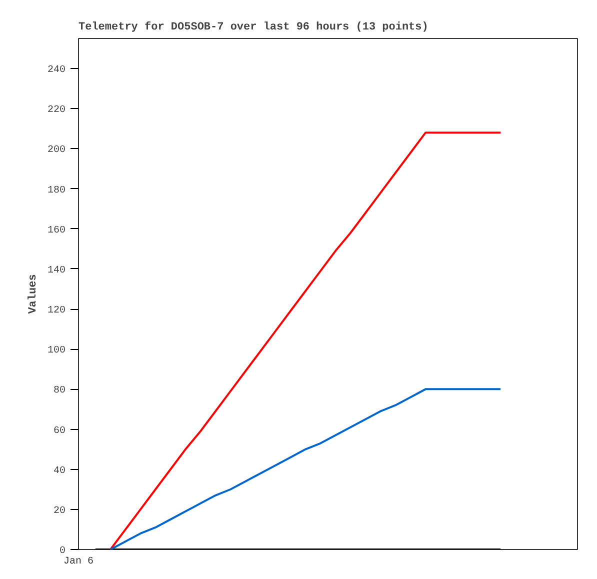 This screenshot has width=597, height=579. I want to click on y-tick-label: 40, so click(60, 471).